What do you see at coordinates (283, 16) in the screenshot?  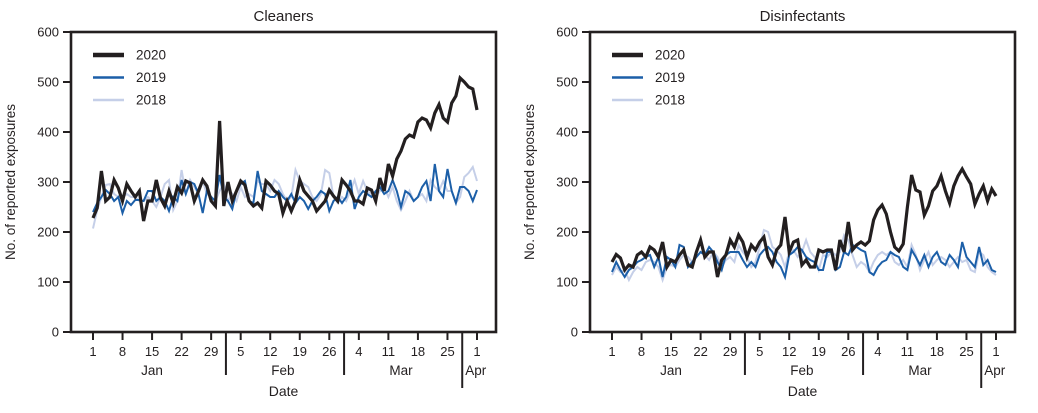 I see `chart-title: Cleaners` at bounding box center [283, 16].